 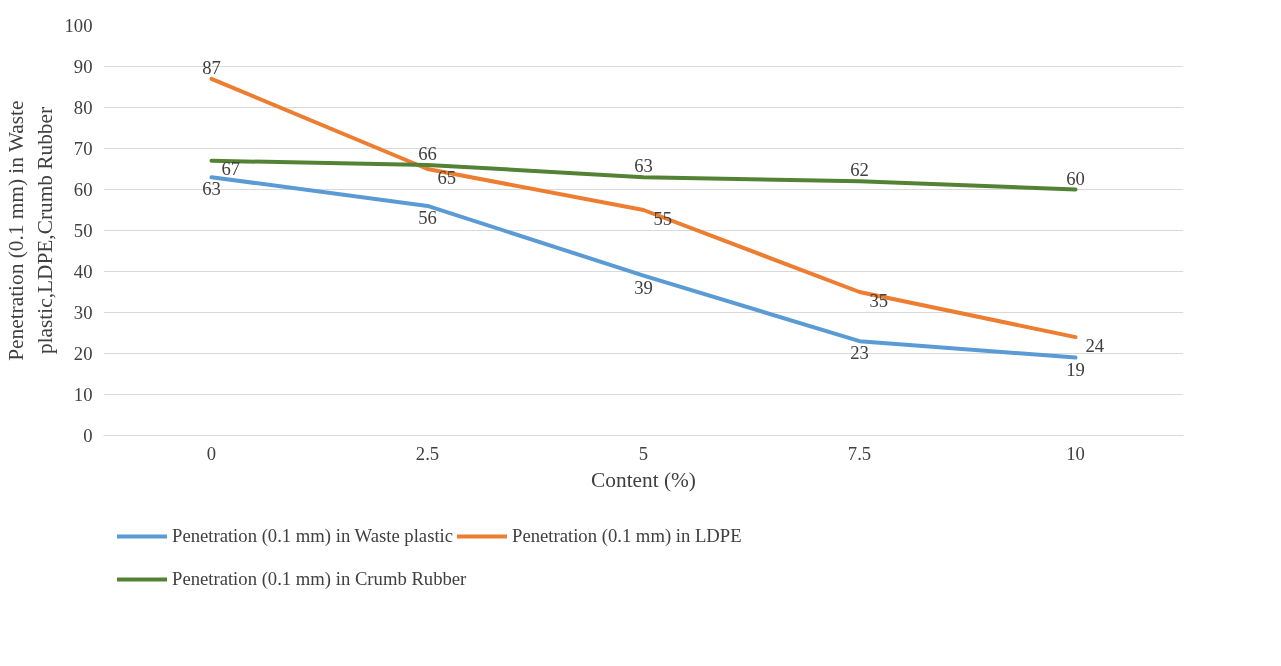 I want to click on legend-label: Penetration (0.1 mm) in LDPE, so click(x=627, y=535).